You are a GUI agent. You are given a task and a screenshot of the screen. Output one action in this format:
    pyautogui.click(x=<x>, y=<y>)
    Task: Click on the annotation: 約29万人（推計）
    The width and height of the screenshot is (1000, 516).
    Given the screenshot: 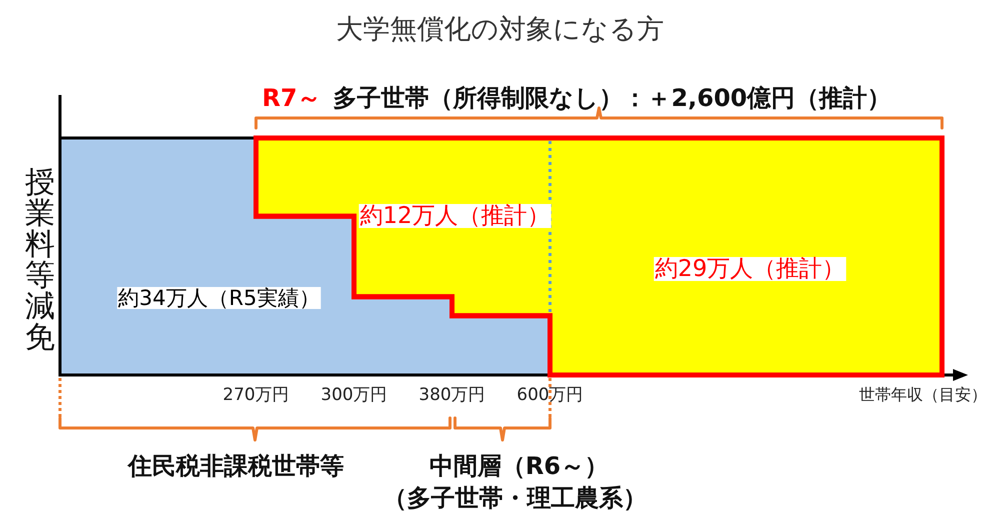 What is the action you would take?
    pyautogui.click(x=750, y=269)
    